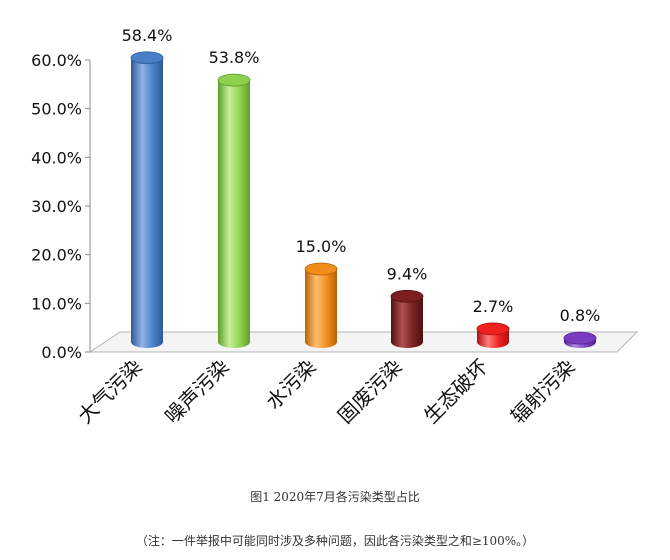 The height and width of the screenshot is (560, 670). What do you see at coordinates (326, 392) in the screenshot?
I see `x-axis-labels: 大气污染 噪声污染 水污染 固废污染 生态破坏 辐射污染` at bounding box center [326, 392].